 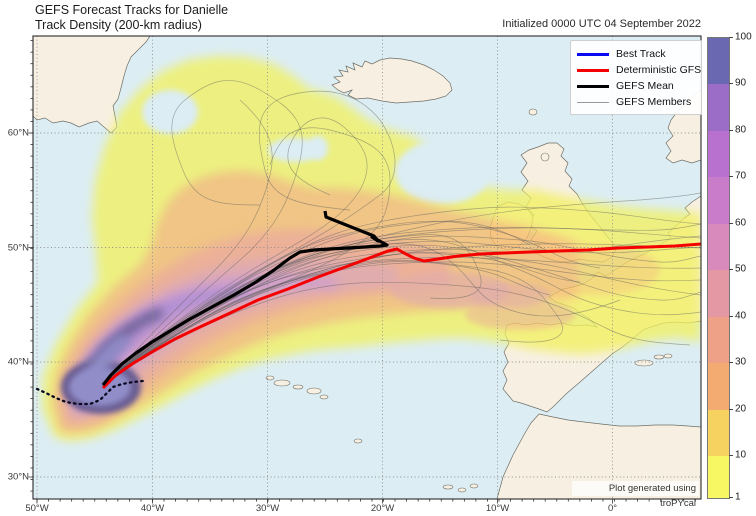 What do you see at coordinates (636, 54) in the screenshot?
I see `legend-item: Best Track` at bounding box center [636, 54].